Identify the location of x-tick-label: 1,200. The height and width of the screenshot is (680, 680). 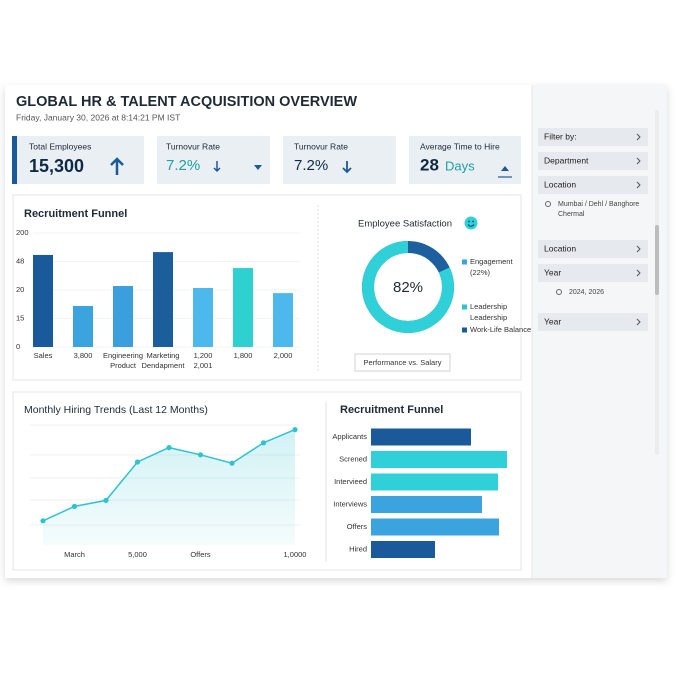
(203, 355).